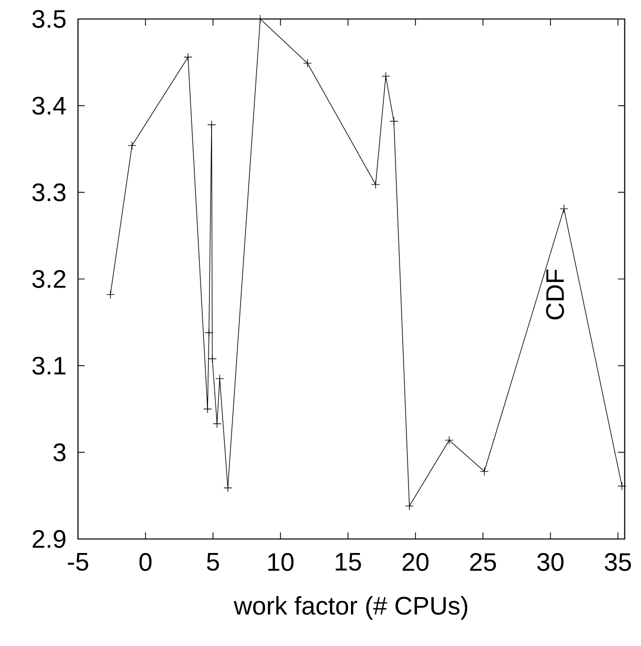 The image size is (641, 646). What do you see at coordinates (49, 19) in the screenshot?
I see `y-tick-label: 3.5` at bounding box center [49, 19].